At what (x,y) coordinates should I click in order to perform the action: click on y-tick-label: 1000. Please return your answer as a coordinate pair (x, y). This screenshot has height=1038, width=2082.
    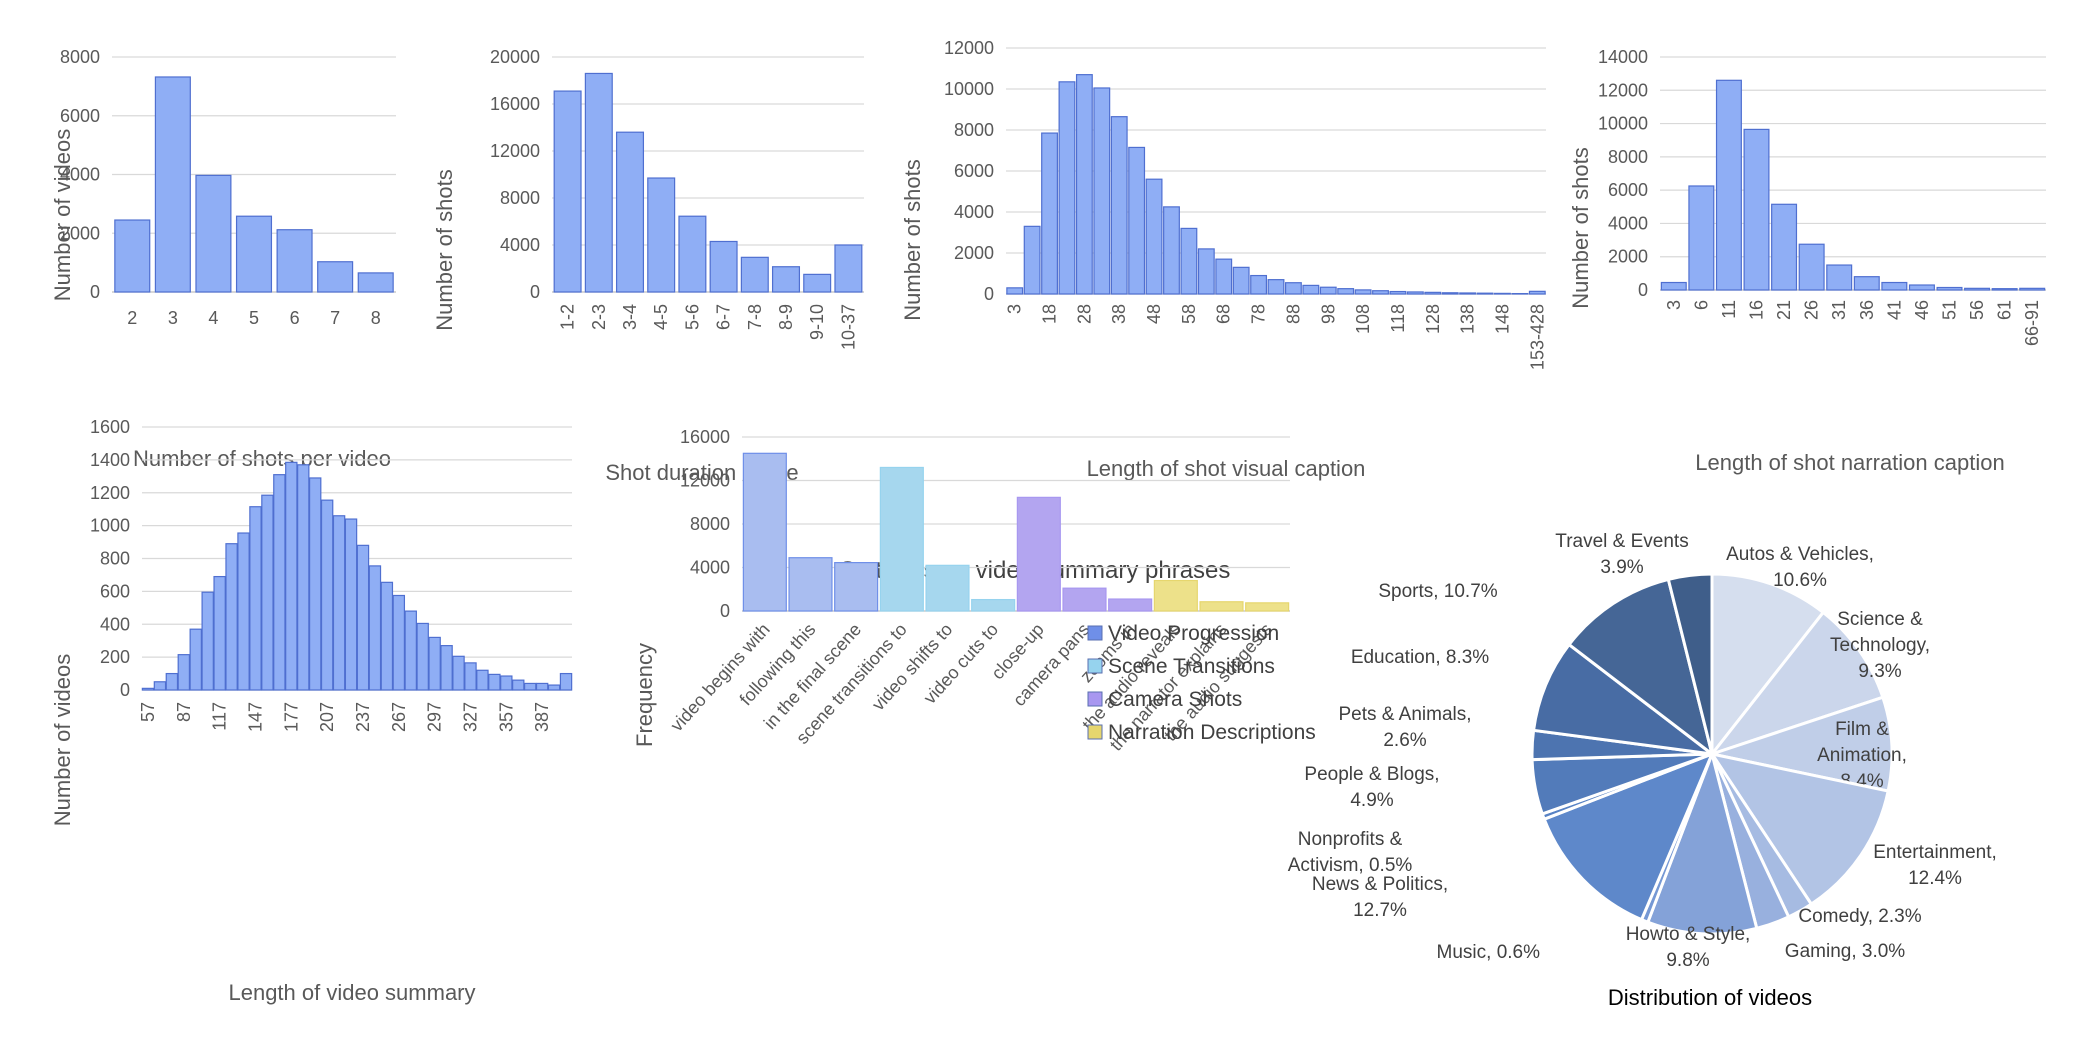
    Looking at the image, I should click on (110, 526).